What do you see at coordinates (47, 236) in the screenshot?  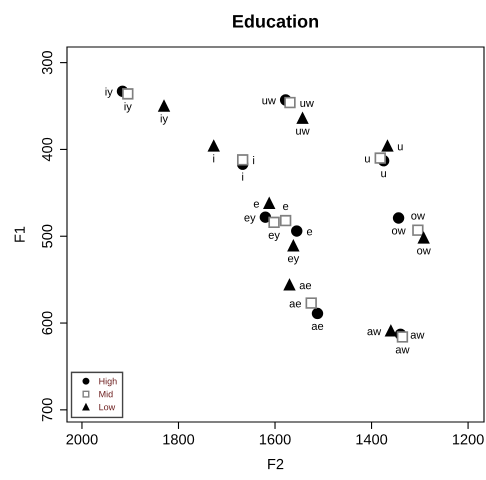 I see `y-tick-label: 500` at bounding box center [47, 236].